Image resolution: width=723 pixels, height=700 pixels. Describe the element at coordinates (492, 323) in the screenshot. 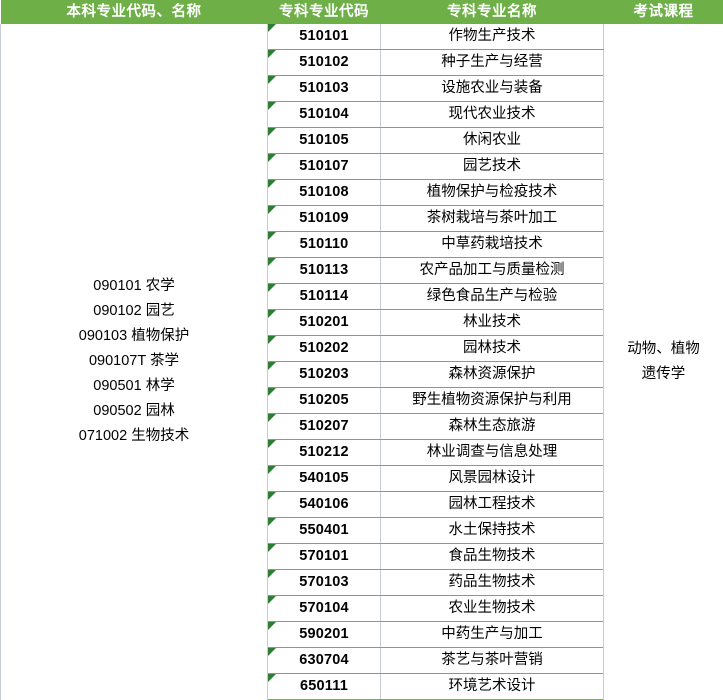

I see `vocational-name-cell: 林业技术` at that location.